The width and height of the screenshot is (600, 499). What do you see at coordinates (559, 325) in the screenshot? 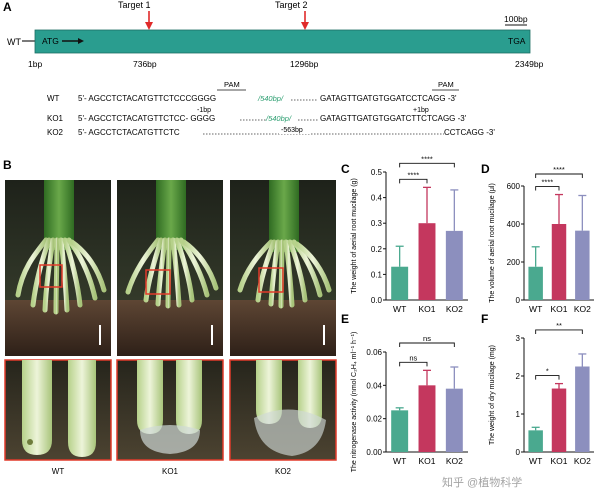
I see `f-significance-label: **` at bounding box center [559, 325].